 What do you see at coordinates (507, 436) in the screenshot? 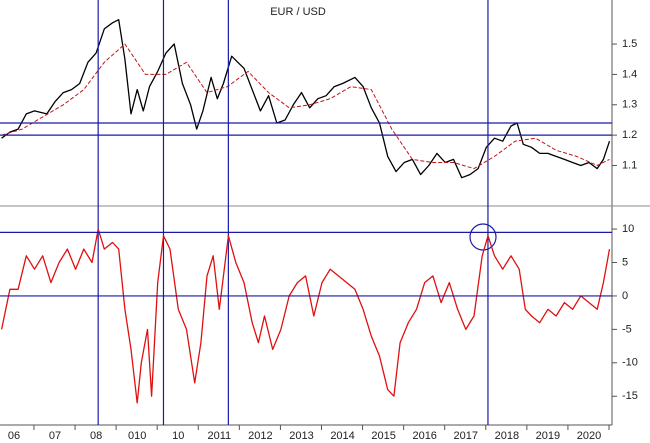
I see `x-tick-label: 2018` at bounding box center [507, 436].